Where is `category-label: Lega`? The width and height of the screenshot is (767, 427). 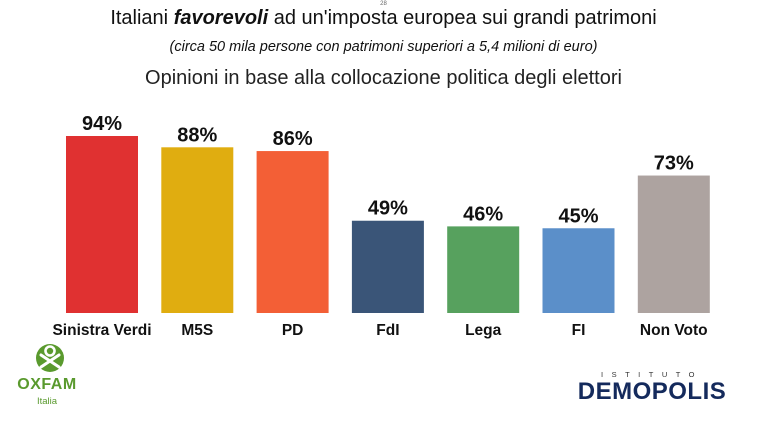
category-label: Lega is located at coordinates (483, 330).